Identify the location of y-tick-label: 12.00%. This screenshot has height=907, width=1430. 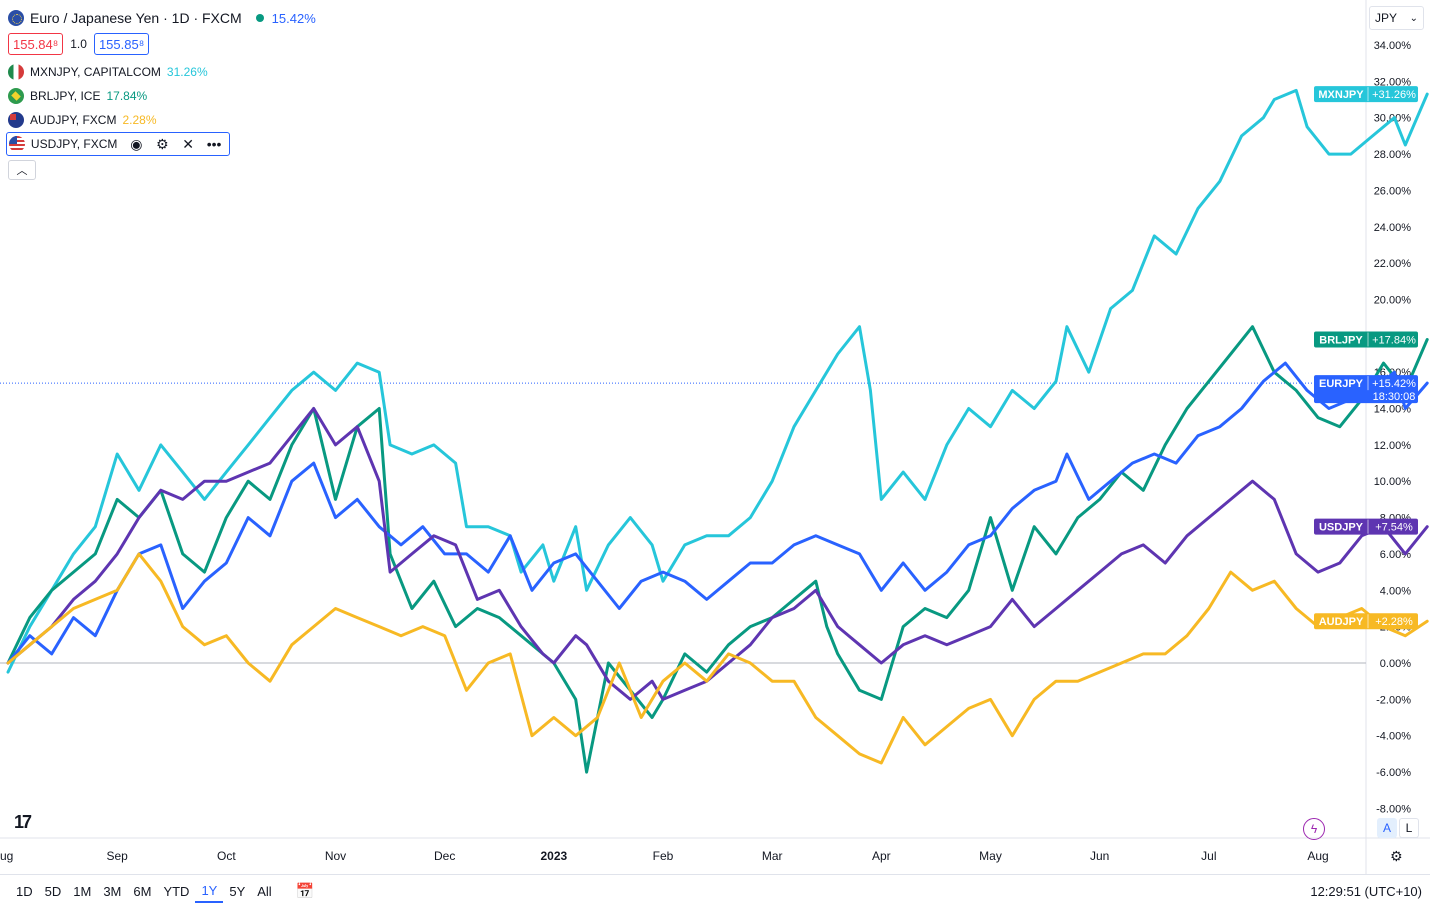
(1393, 446).